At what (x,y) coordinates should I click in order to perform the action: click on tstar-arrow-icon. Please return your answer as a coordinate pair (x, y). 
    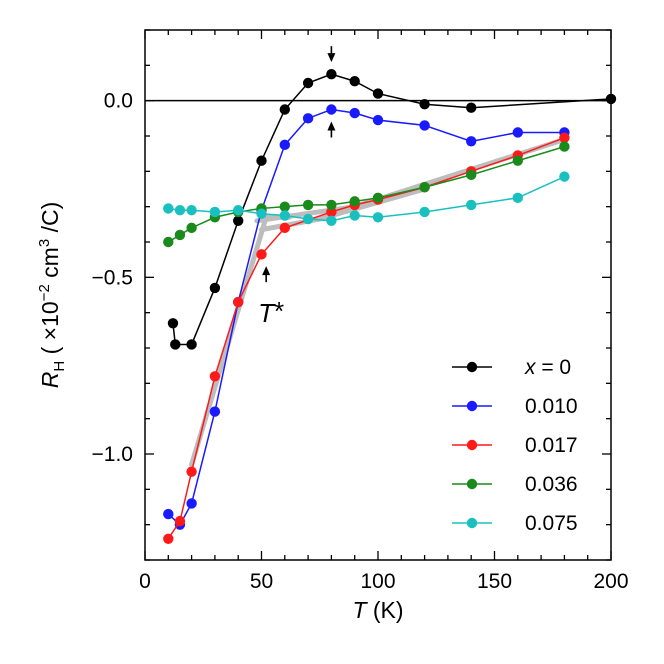
    Looking at the image, I should click on (266, 274).